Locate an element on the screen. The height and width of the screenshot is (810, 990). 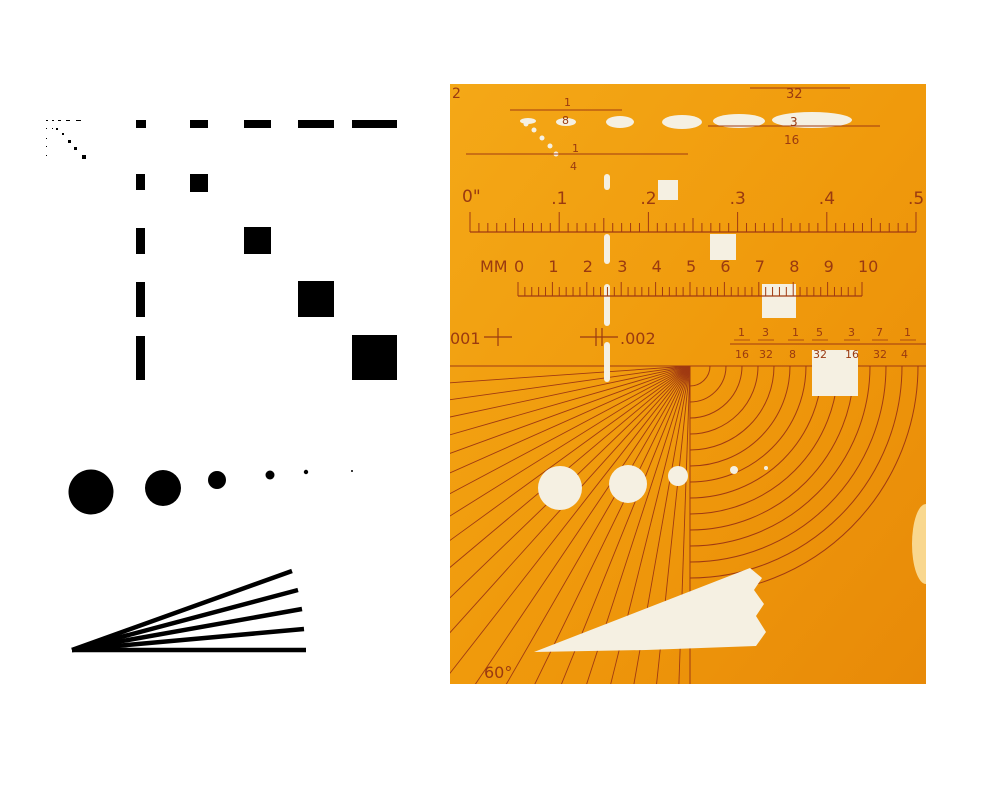
tiny-dot-grid is located at coordinates (66, 139).